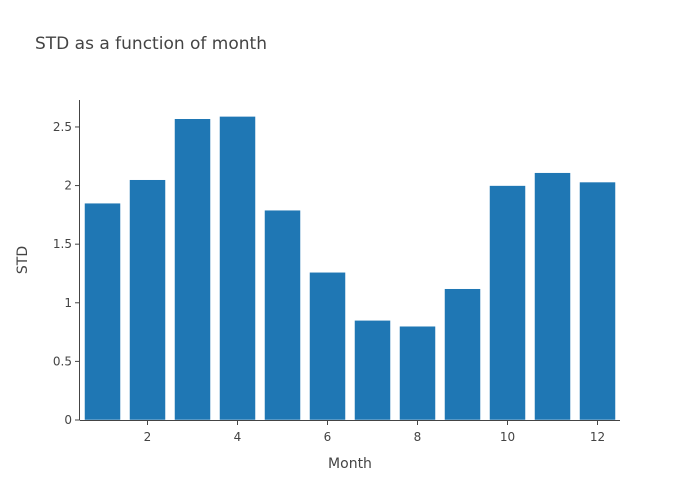 Image resolution: width=700 pixels, height=504 pixels. I want to click on x-axis-label: Month, so click(350, 464).